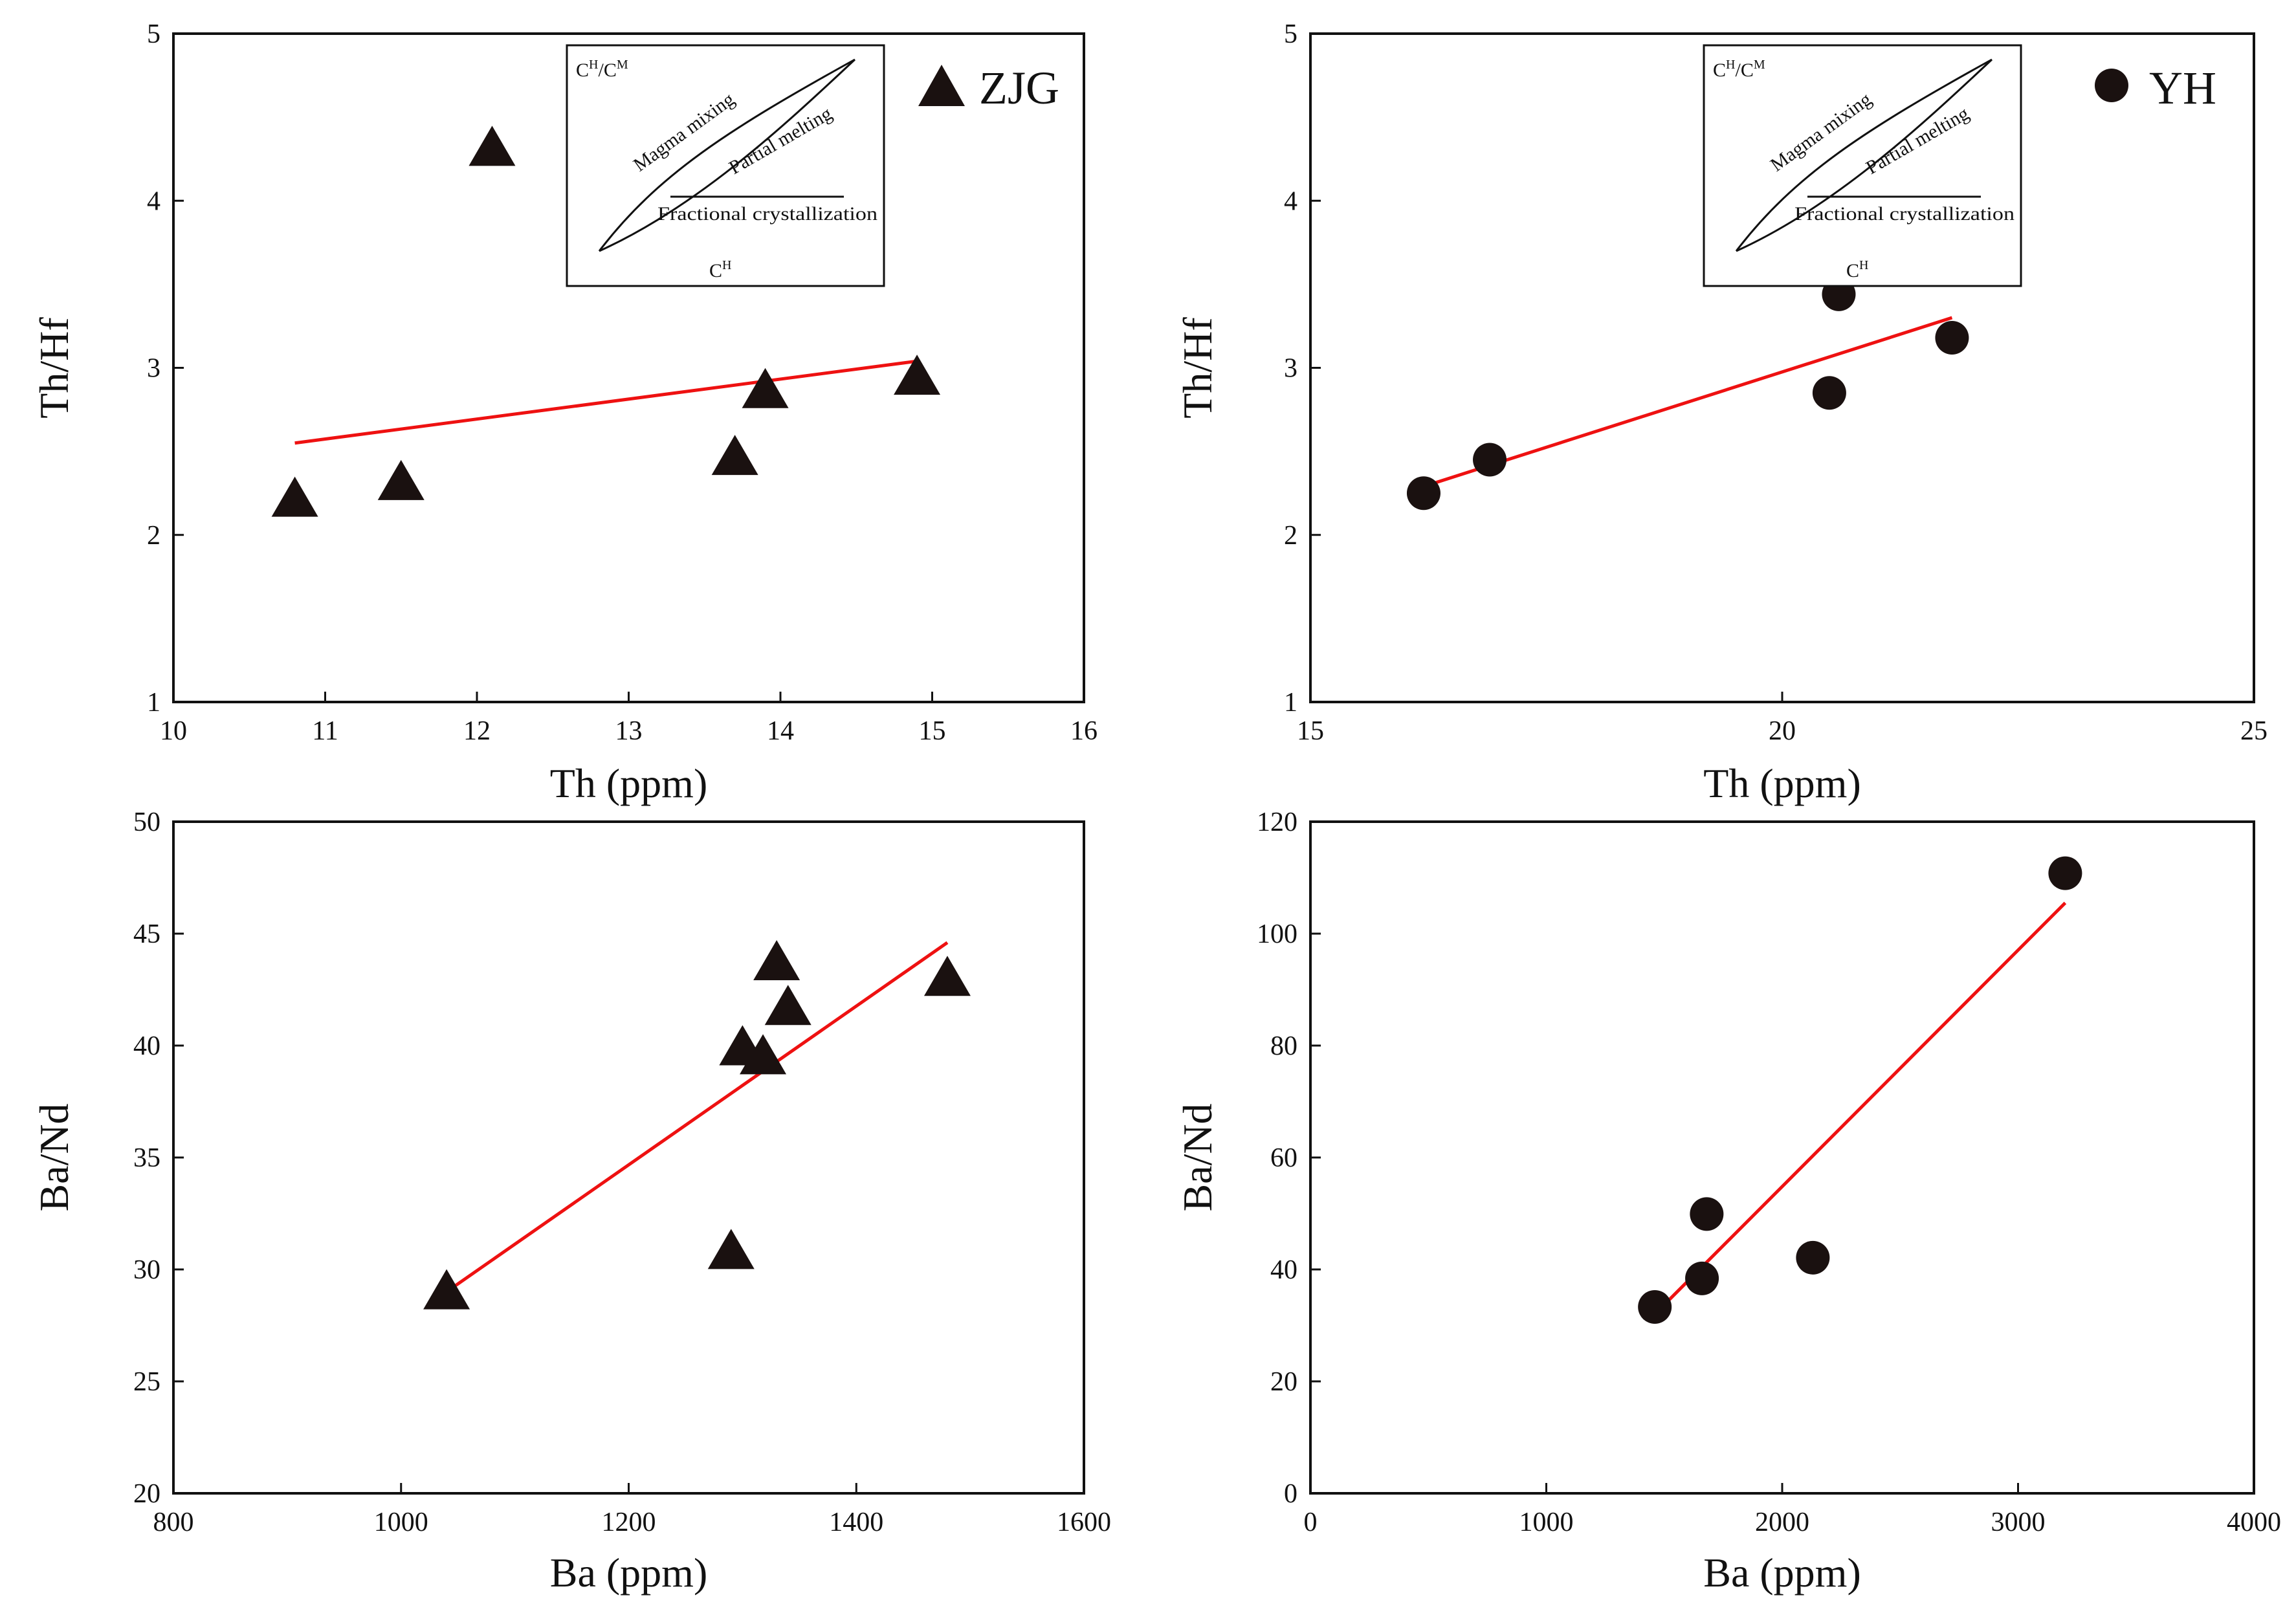  Describe the element at coordinates (1311, 1522) in the screenshot. I see `x-tick-label: 0` at that location.